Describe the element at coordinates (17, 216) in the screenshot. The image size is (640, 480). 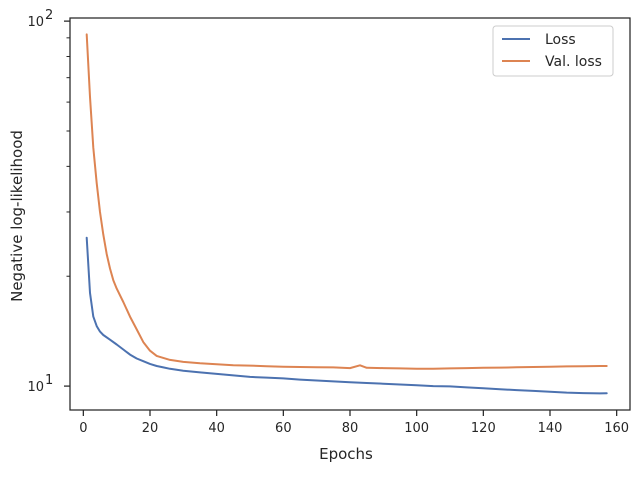
I see `y-axis-title: Negative log-likelihood` at that location.